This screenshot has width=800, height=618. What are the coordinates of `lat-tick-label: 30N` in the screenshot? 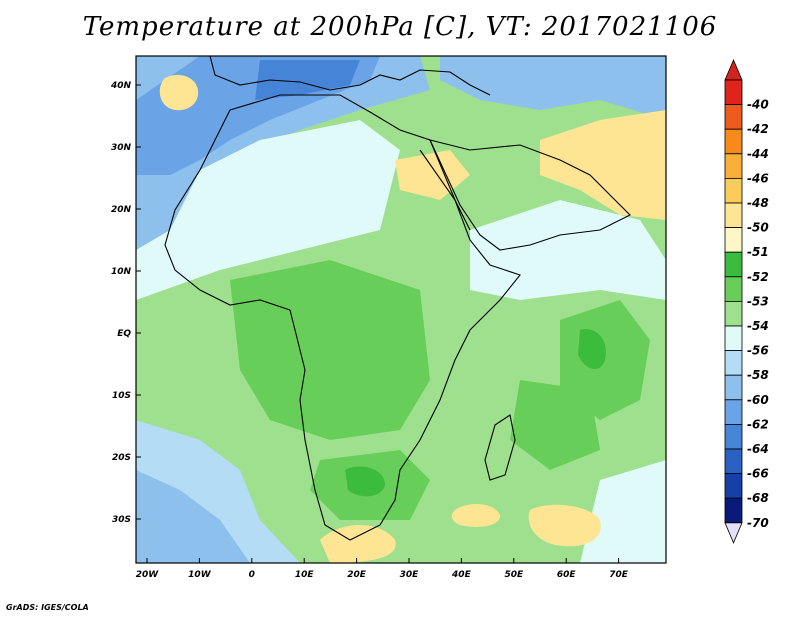 It's located at (121, 148).